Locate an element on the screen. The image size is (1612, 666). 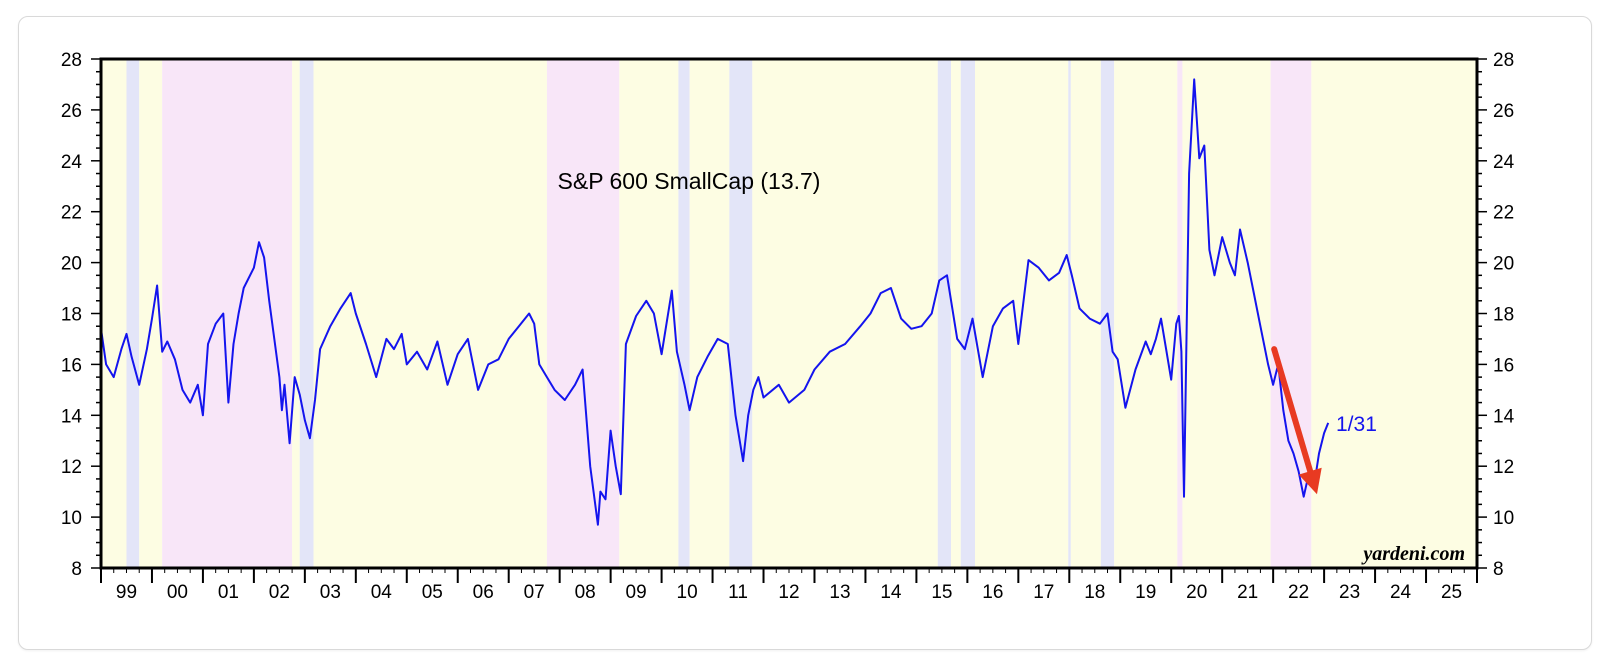
x-tick-label: 23 is located at coordinates (1349, 592).